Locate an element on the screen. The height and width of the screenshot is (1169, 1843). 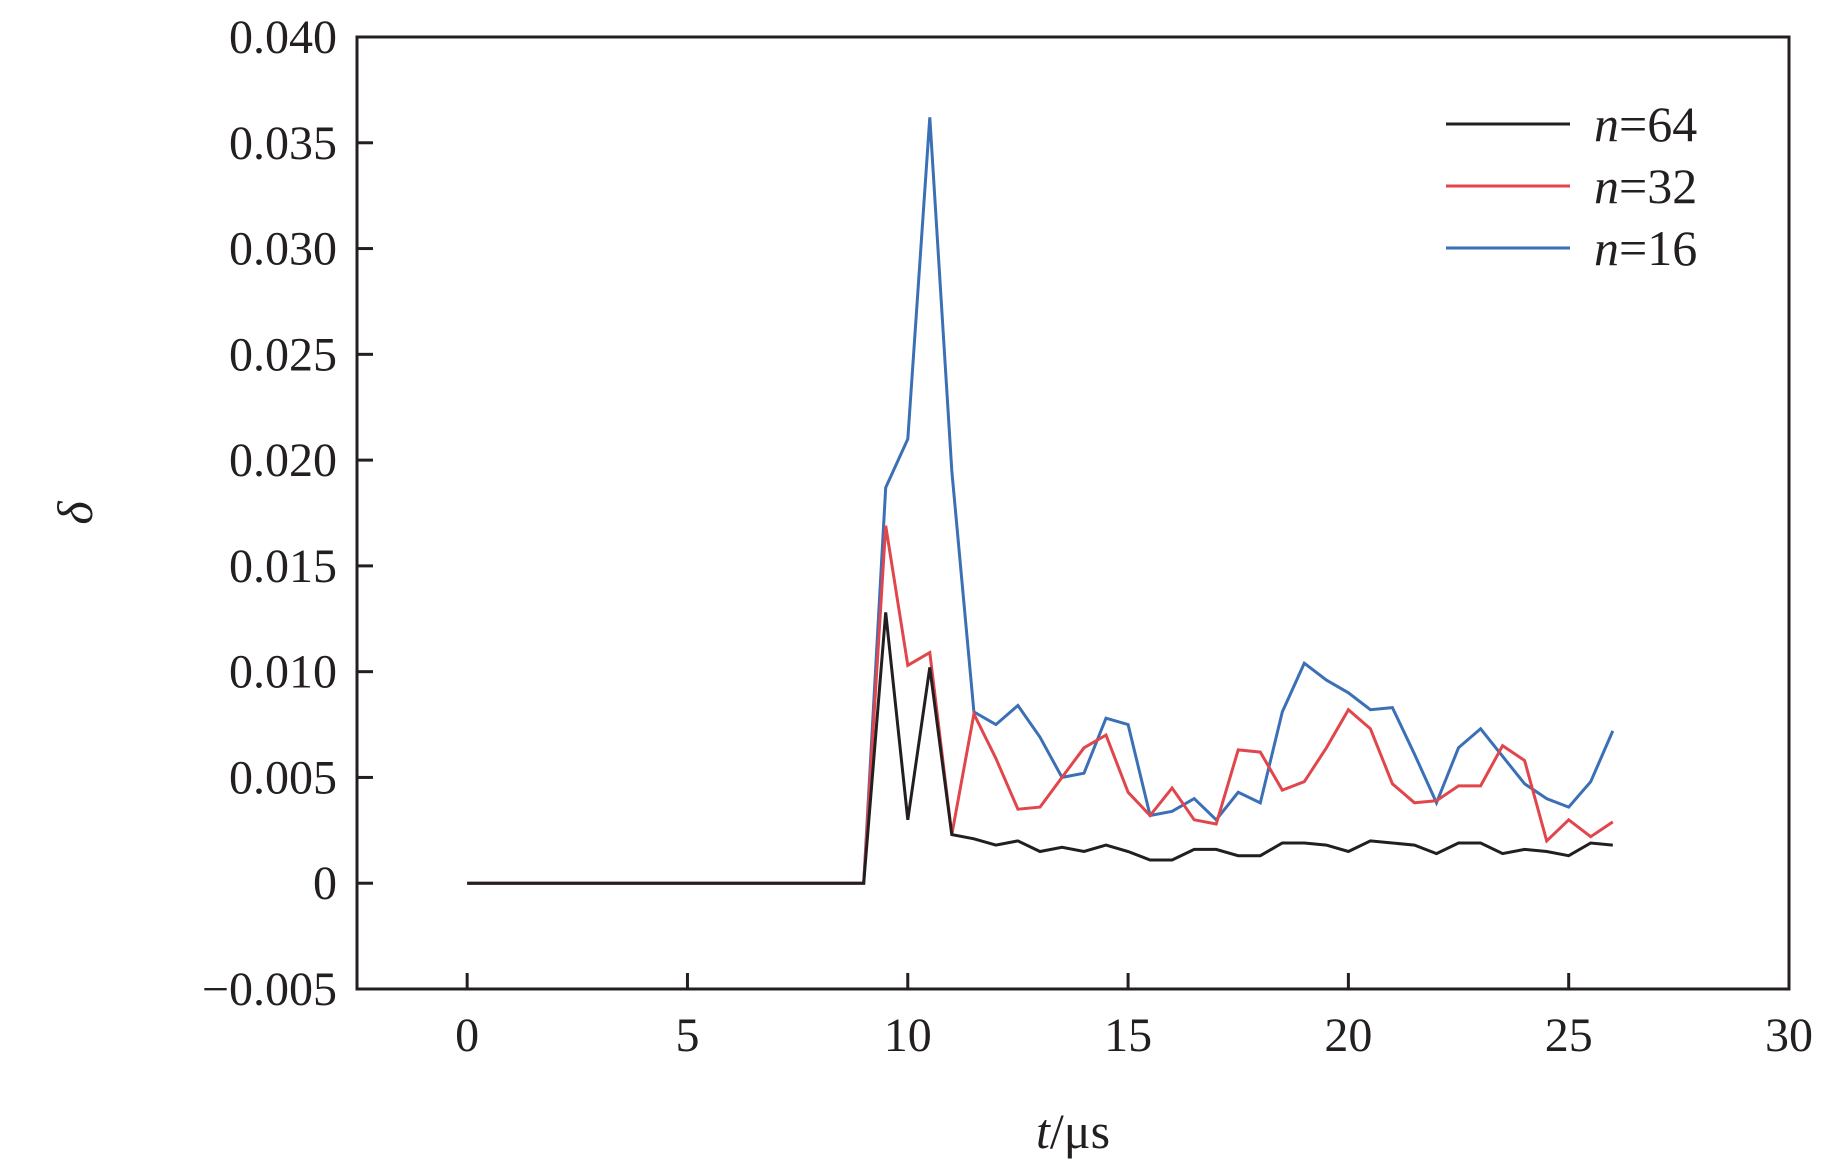
x-axis-ticks: 0 5 10 15 20 25 30 is located at coordinates (1134, 1017).